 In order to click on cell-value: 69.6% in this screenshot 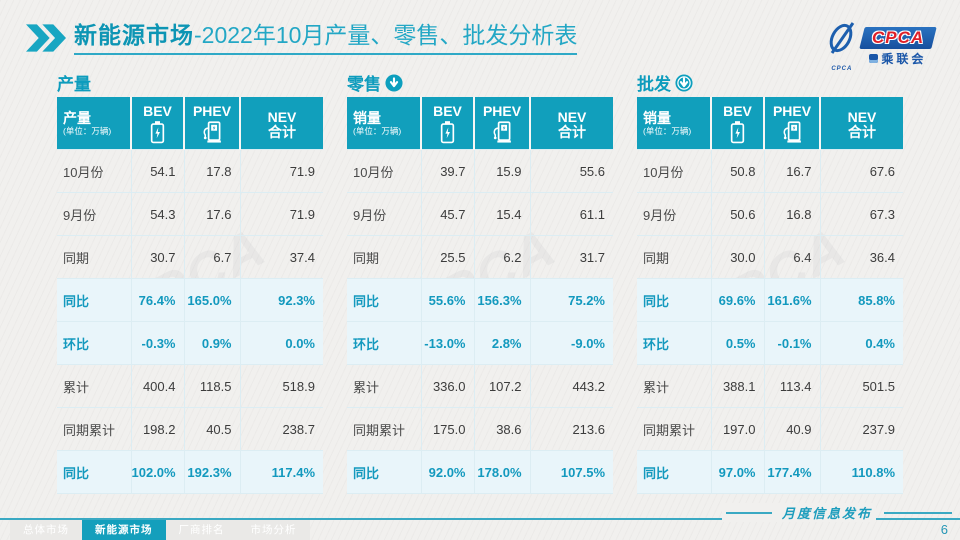, I will do `click(737, 300)`.